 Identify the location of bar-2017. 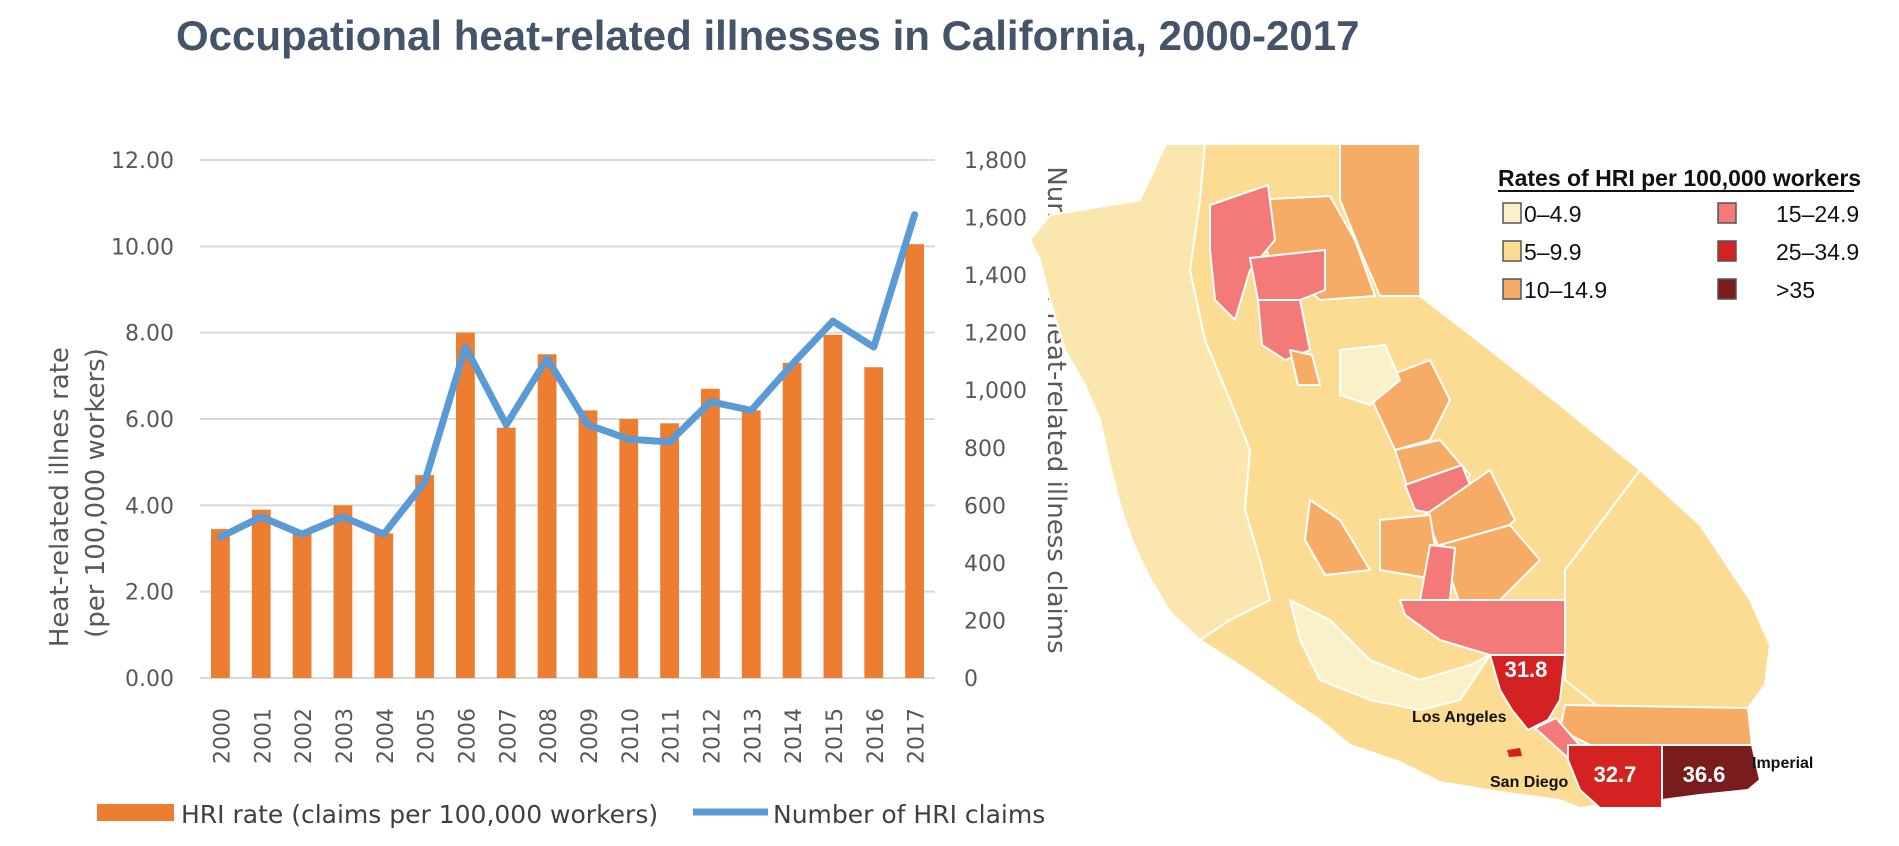
(914, 461).